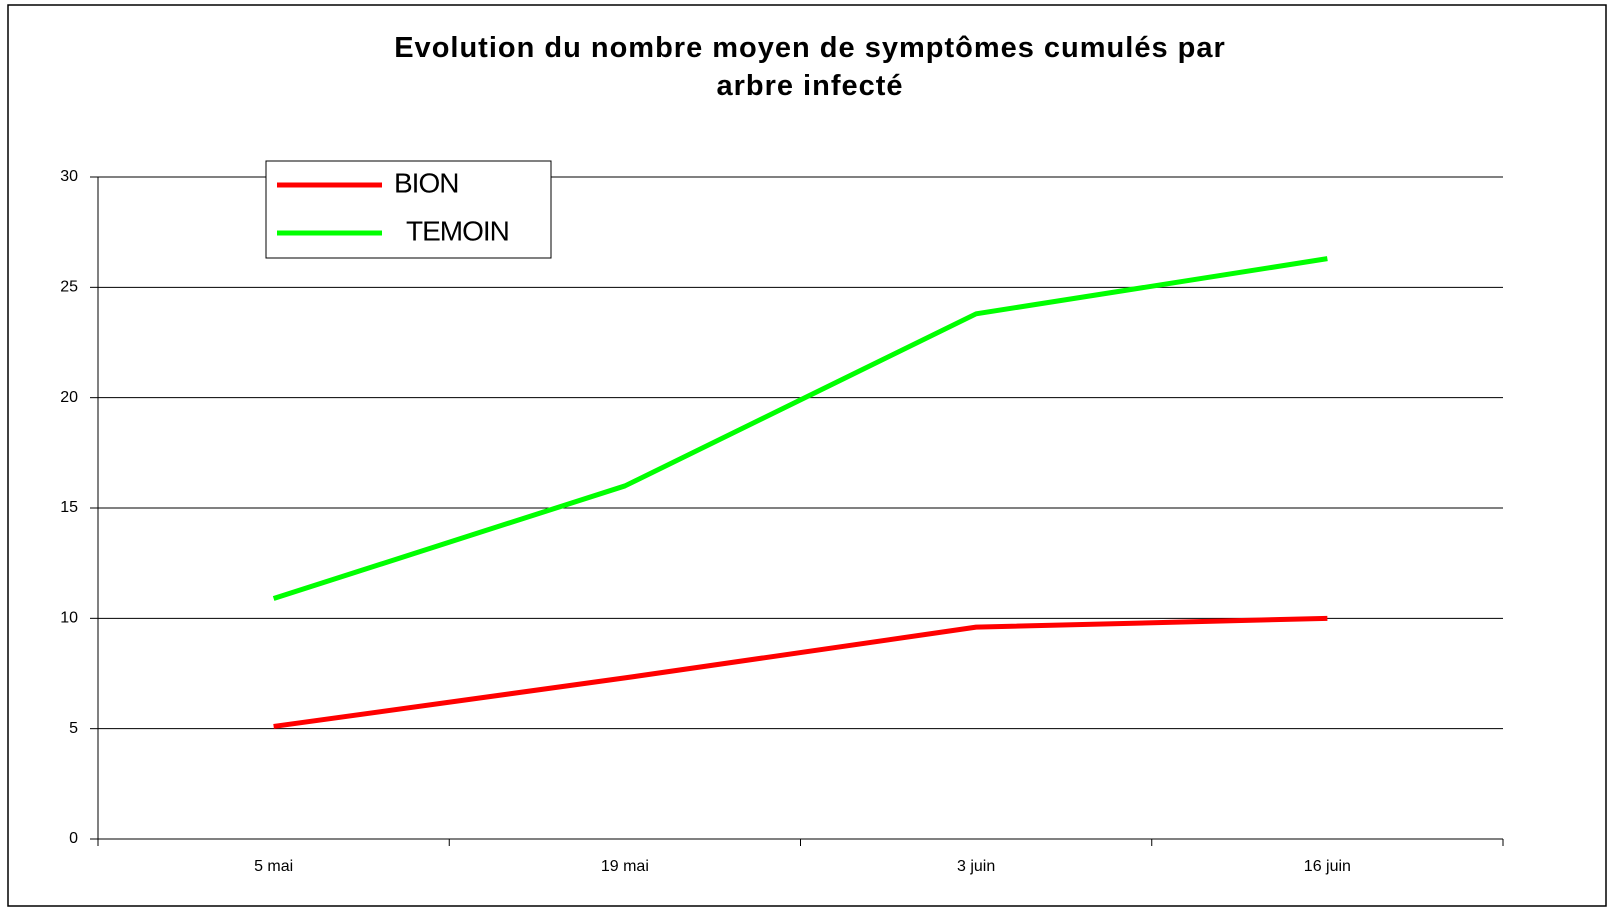 This screenshot has height=909, width=1608. Describe the element at coordinates (69, 287) in the screenshot. I see `y-tick-label: 25` at that location.